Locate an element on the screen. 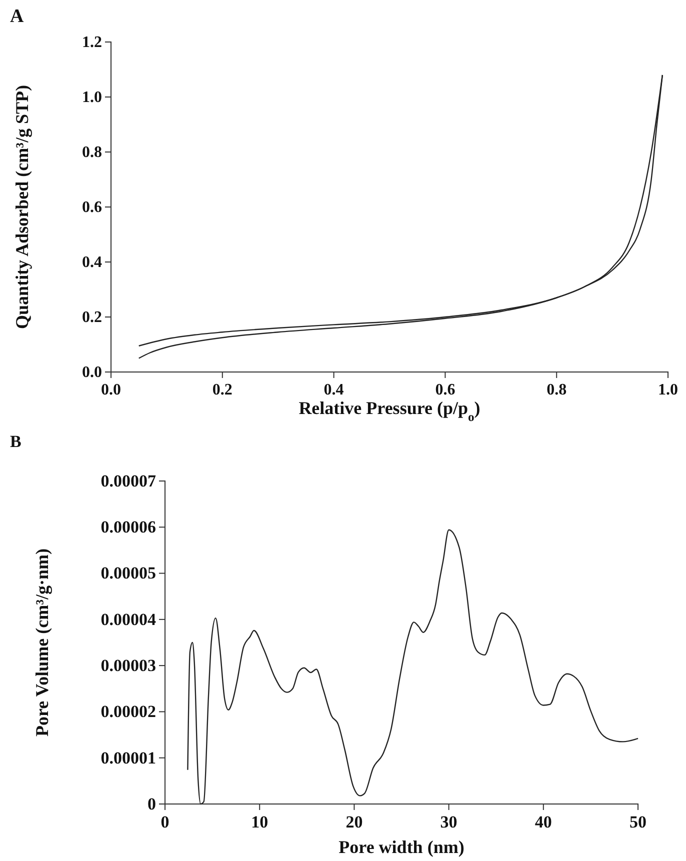  x-tick-label: 0.6 is located at coordinates (445, 390).